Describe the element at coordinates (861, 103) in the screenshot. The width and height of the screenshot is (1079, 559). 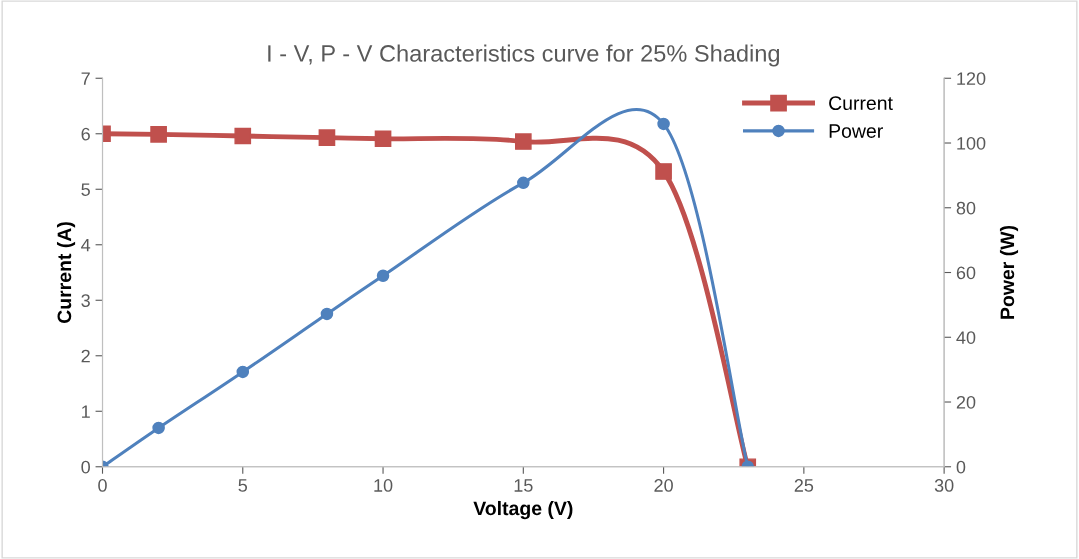
I see `legend-label: Current` at that location.